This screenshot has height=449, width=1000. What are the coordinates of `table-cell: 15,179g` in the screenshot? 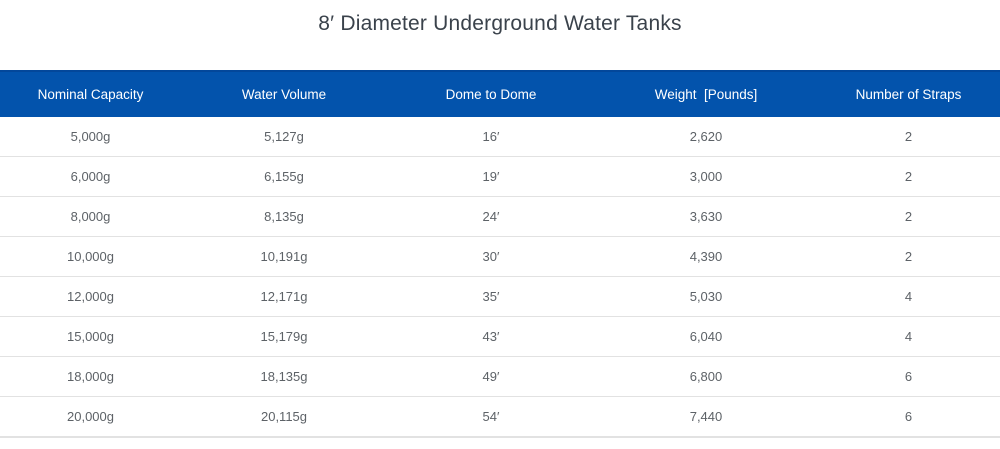 It's located at (284, 336).